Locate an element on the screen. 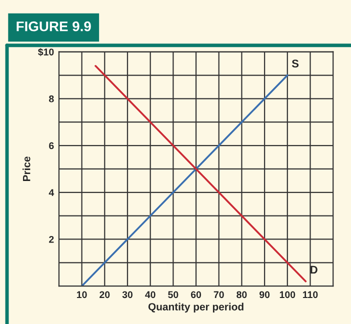  x-tick-label: 70 is located at coordinates (219, 294).